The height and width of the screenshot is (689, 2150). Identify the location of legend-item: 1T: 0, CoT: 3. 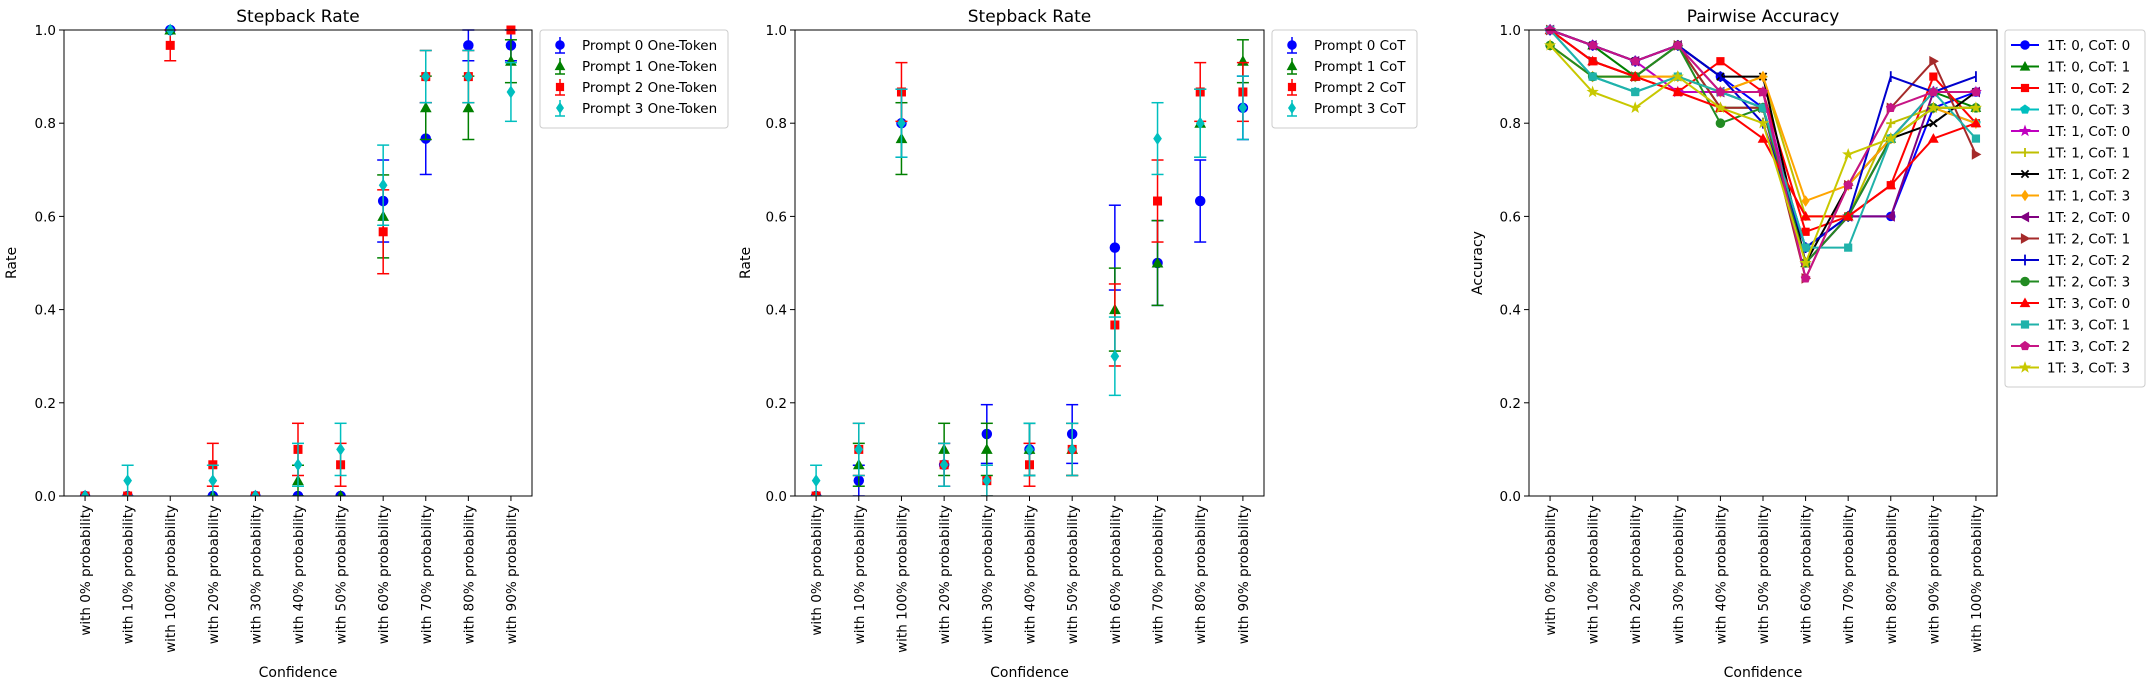
(2070, 111).